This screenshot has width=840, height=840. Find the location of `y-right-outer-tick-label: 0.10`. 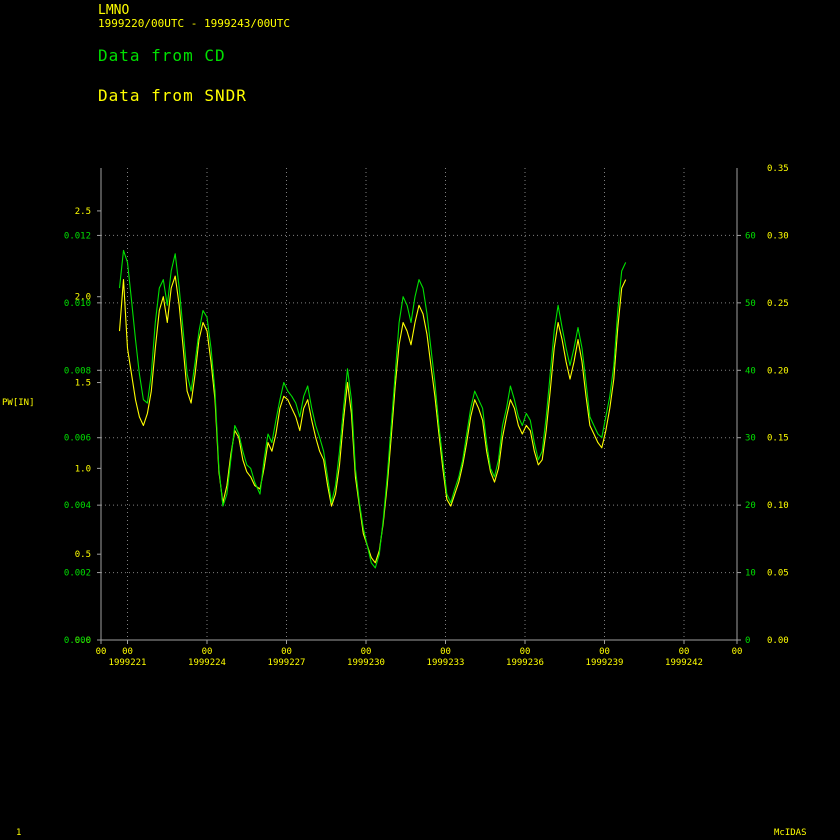

y-right-outer-tick-label: 0.10 is located at coordinates (778, 506).